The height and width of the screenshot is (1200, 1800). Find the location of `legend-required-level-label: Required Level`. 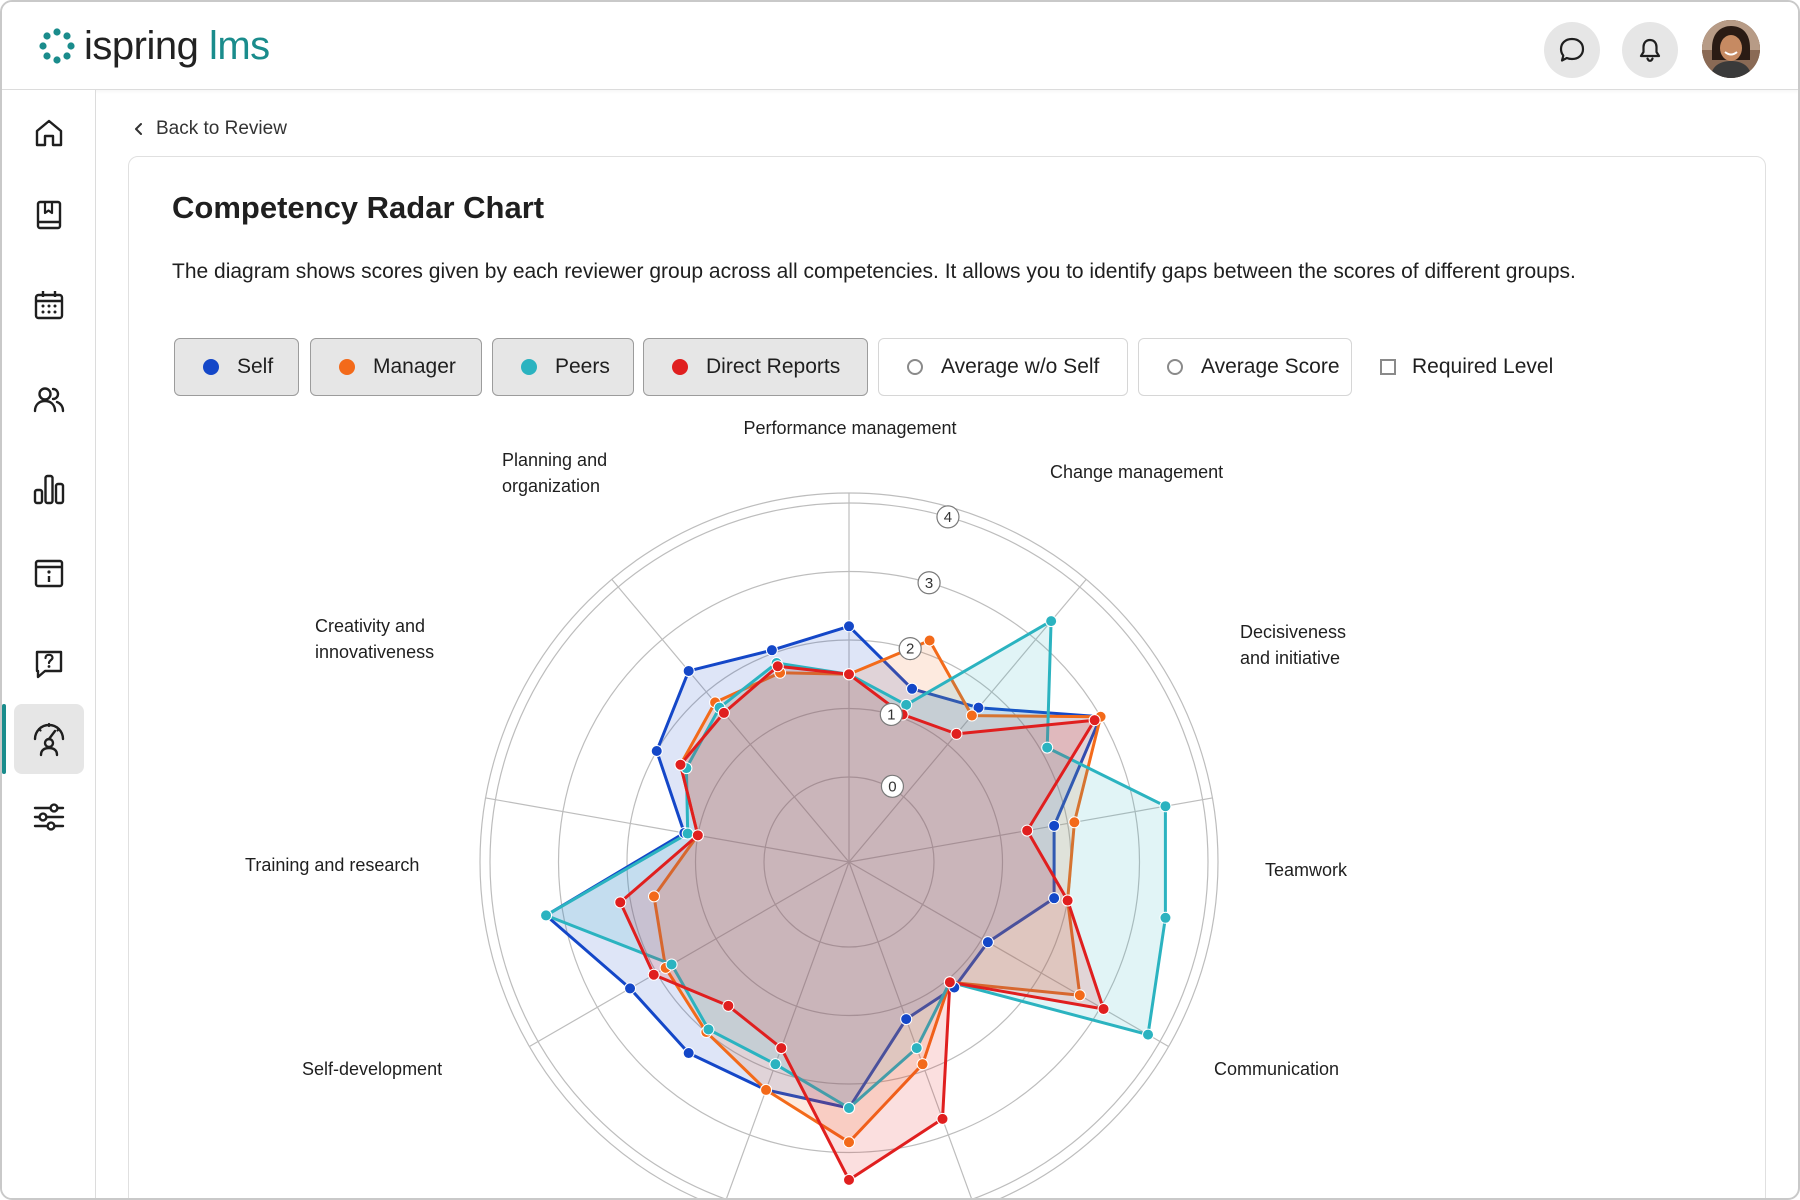

legend-required-level-label: Required Level is located at coordinates (1483, 366).